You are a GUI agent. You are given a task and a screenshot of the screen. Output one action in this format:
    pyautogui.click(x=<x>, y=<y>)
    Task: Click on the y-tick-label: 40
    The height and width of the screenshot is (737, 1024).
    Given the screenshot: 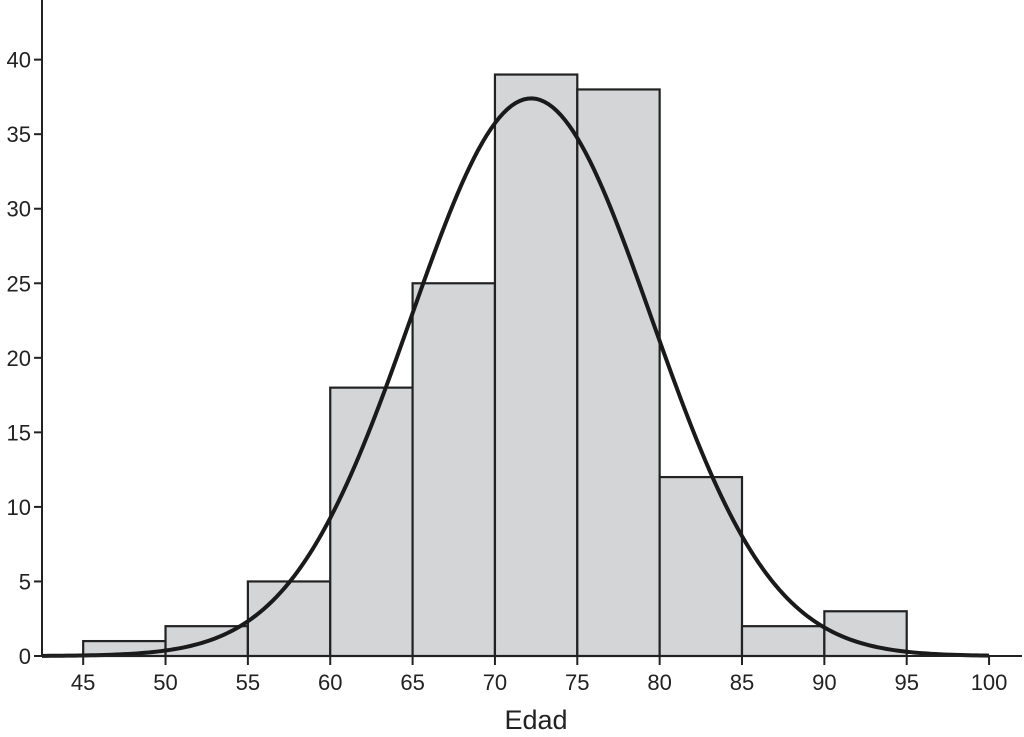 What is the action you would take?
    pyautogui.click(x=19, y=60)
    